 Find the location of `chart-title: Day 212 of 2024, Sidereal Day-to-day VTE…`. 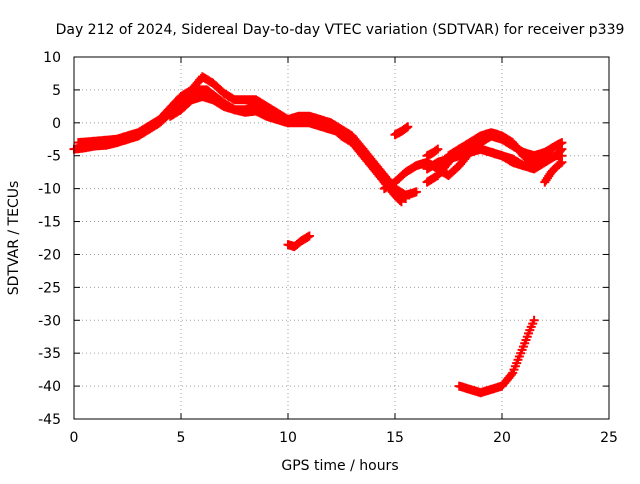

chart-title: Day 212 of 2024, Sidereal Day-to-day VTE… is located at coordinates (340, 30).